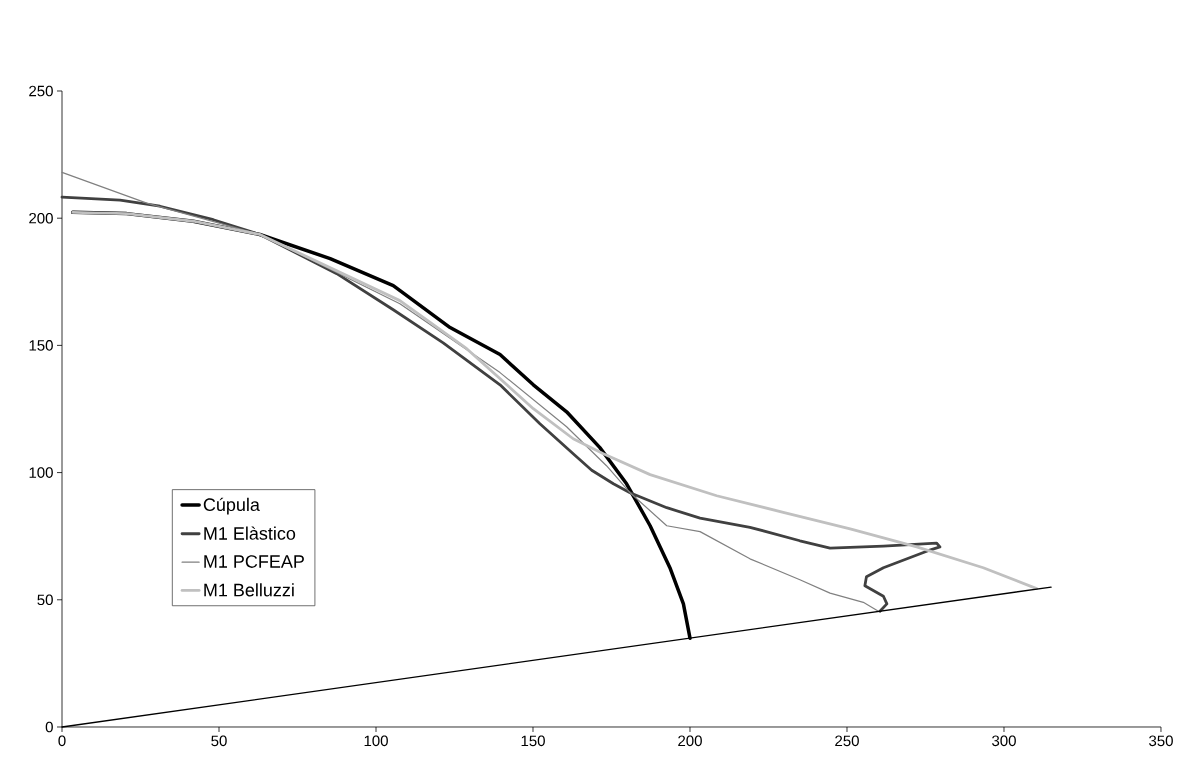 The height and width of the screenshot is (774, 1192). What do you see at coordinates (1161, 741) in the screenshot?
I see `x-tick-label: 350` at bounding box center [1161, 741].